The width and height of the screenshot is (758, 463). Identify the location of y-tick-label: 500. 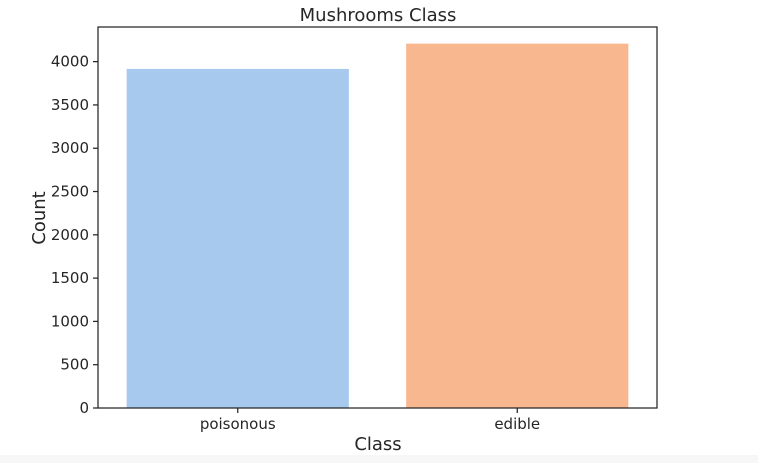
(74, 365).